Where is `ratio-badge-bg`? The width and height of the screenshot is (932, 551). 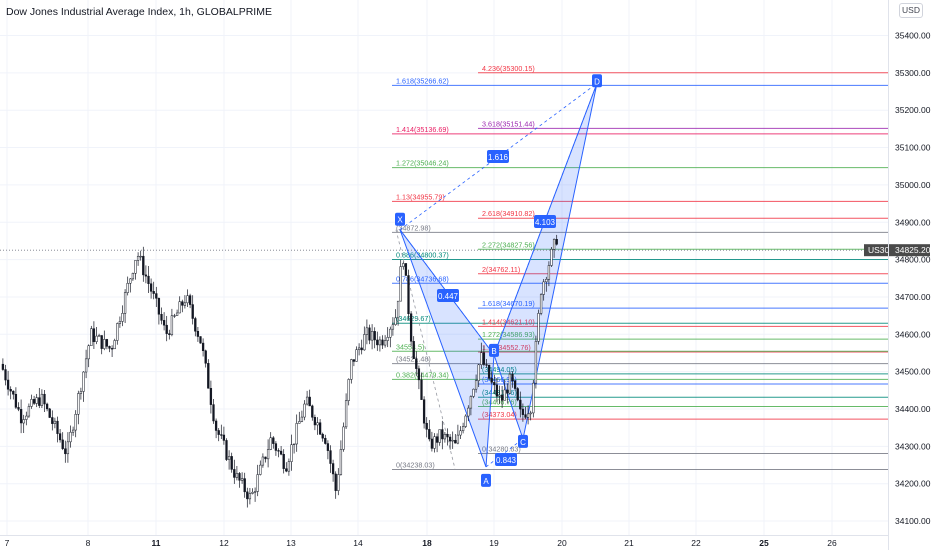 ratio-badge-bg is located at coordinates (506, 459).